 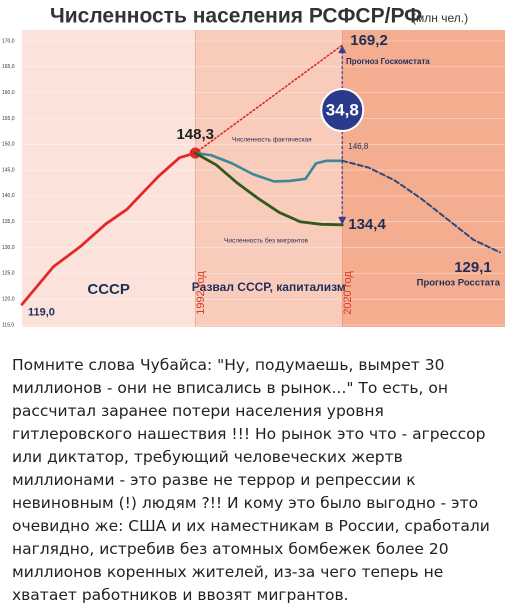 I want to click on chart-title: Численность населения РСФСР/РФ, so click(x=236, y=16).